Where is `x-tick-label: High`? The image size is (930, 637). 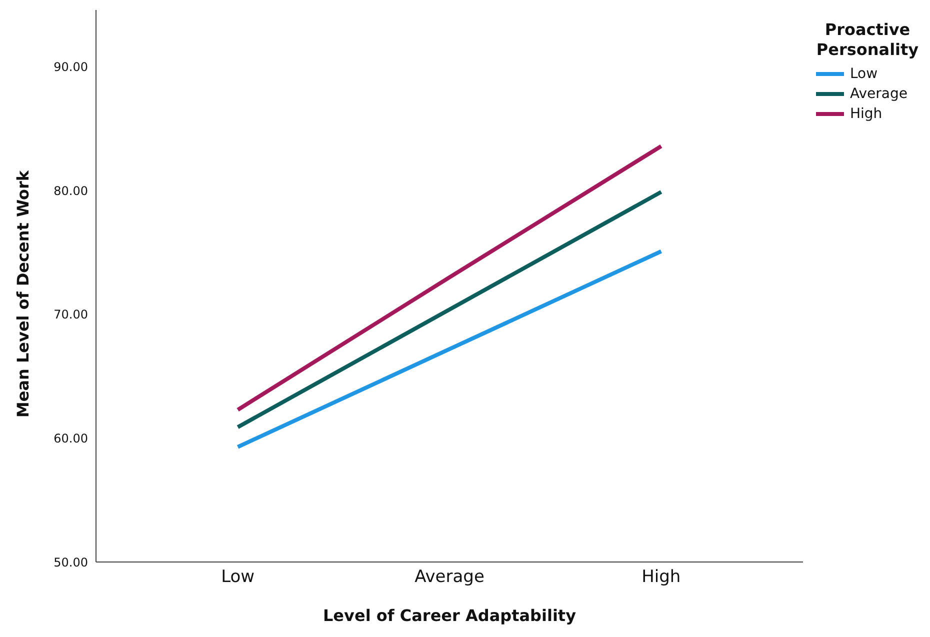
x-tick-label: High is located at coordinates (661, 577).